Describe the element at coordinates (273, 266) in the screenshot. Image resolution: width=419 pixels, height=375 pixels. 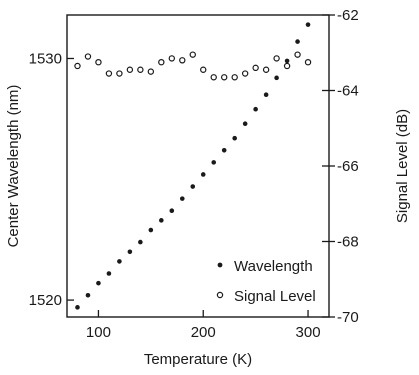
I see `legend-label-wavelength: Wavelength` at that location.